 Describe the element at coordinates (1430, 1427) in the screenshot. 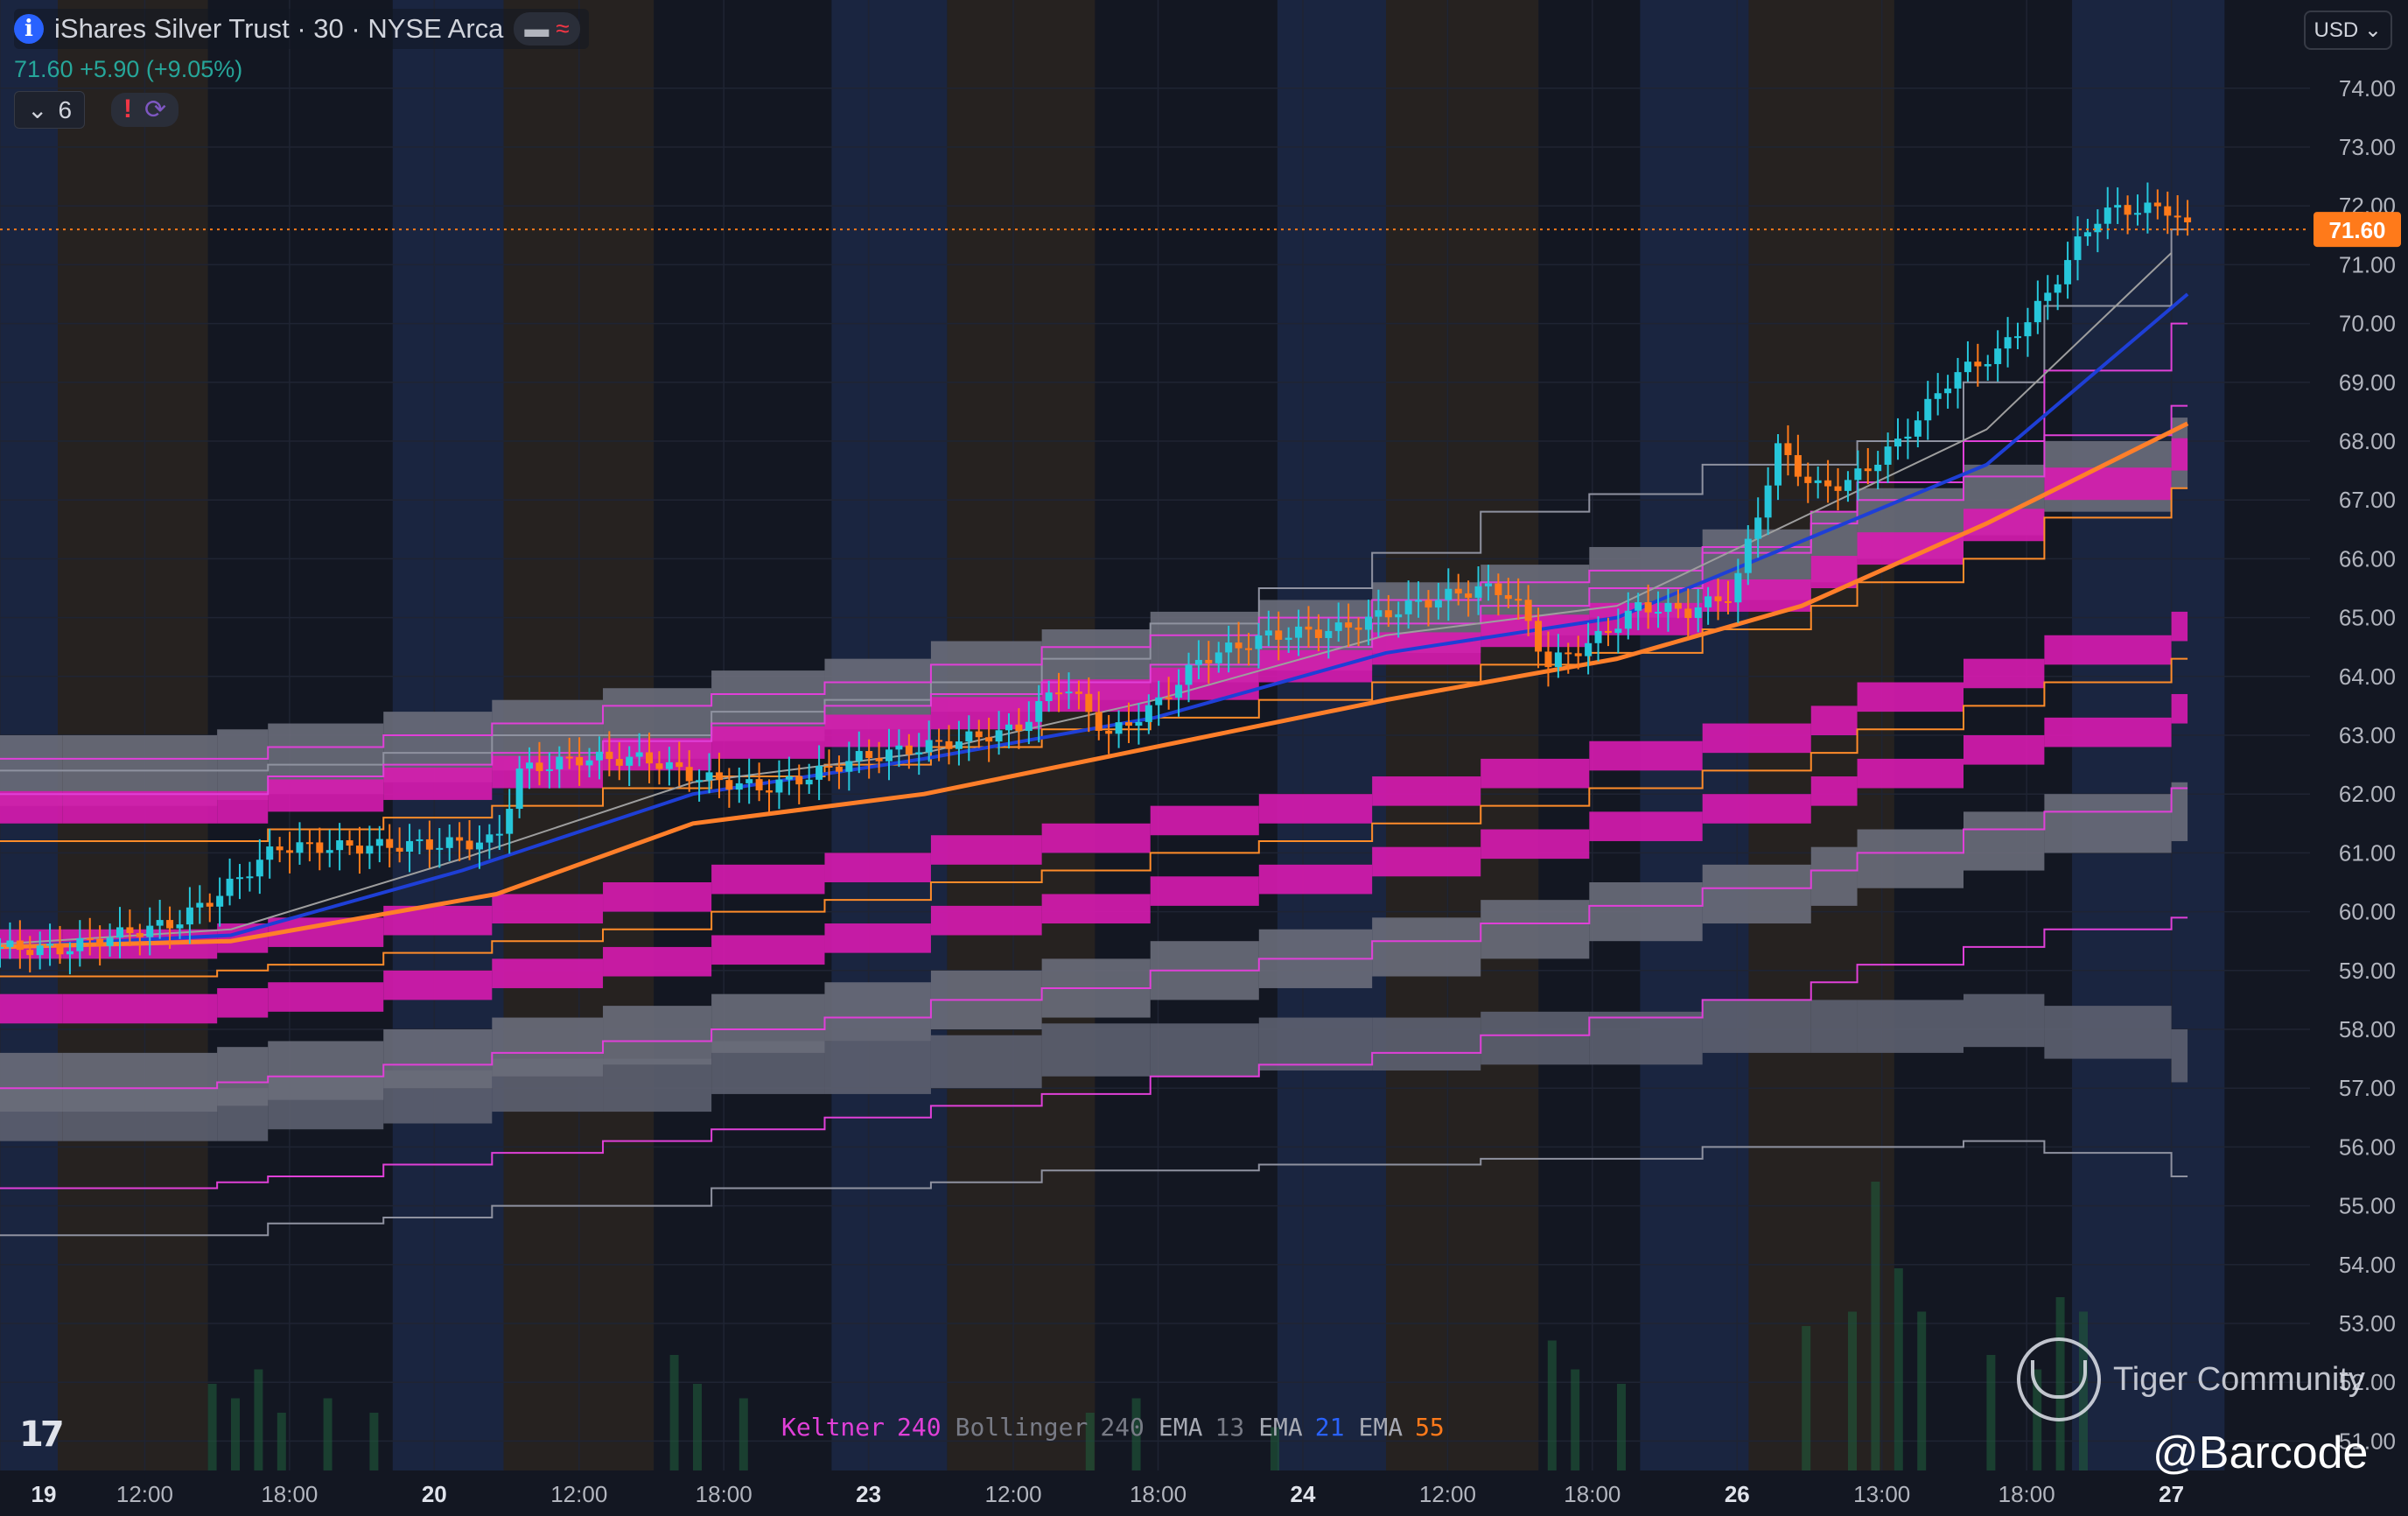

I see `legend-ema55-value: 55` at that location.